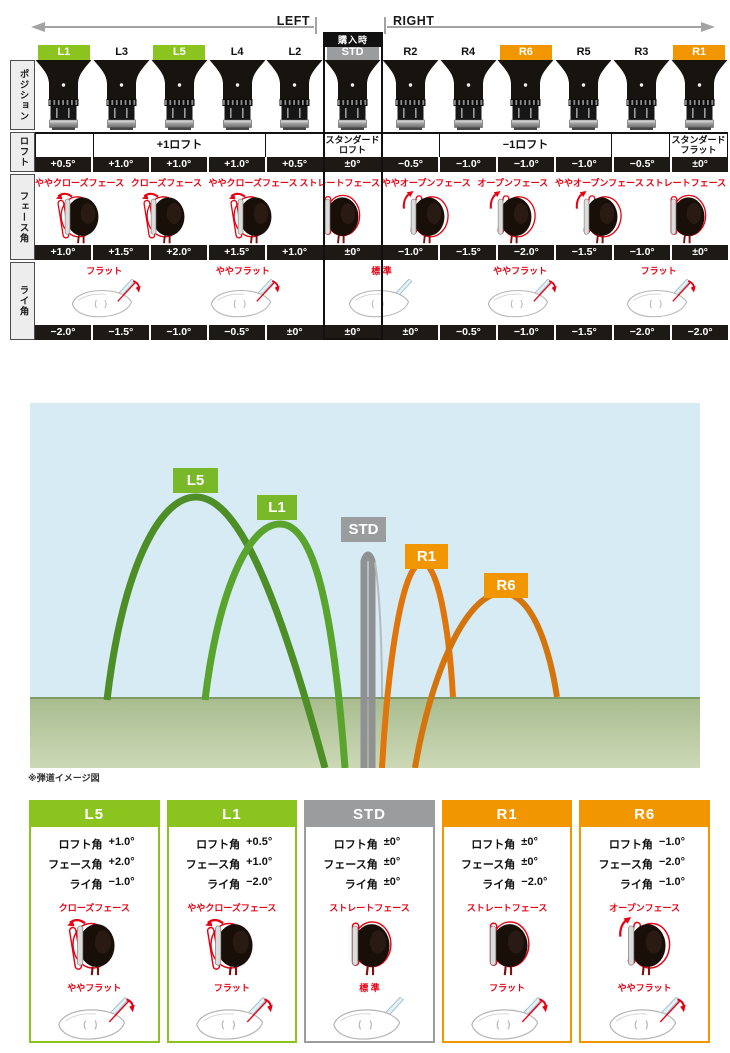  I want to click on column-header-L1: L1, so click(64, 52).